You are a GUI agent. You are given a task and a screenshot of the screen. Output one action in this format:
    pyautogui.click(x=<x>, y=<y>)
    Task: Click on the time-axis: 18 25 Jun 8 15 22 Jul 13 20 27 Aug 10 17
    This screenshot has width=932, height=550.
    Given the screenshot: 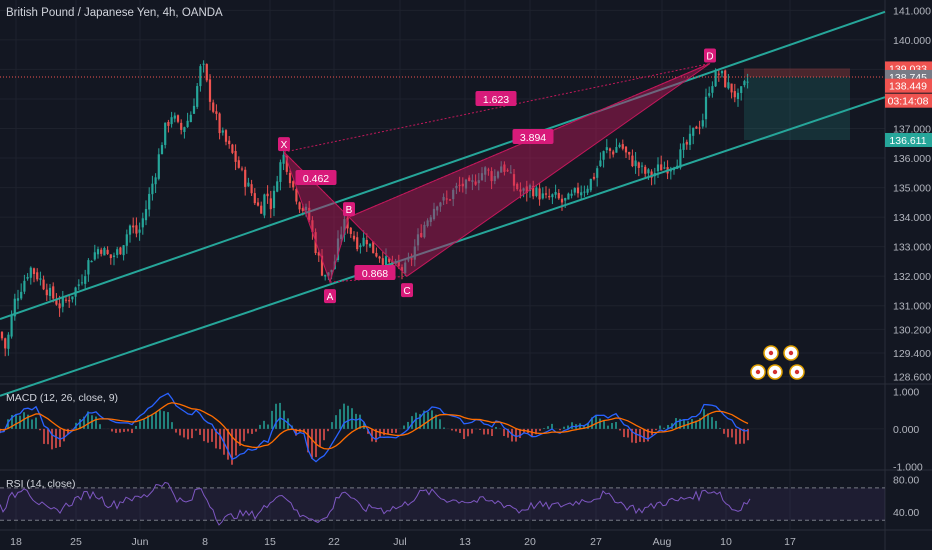 What is the action you would take?
    pyautogui.click(x=403, y=542)
    